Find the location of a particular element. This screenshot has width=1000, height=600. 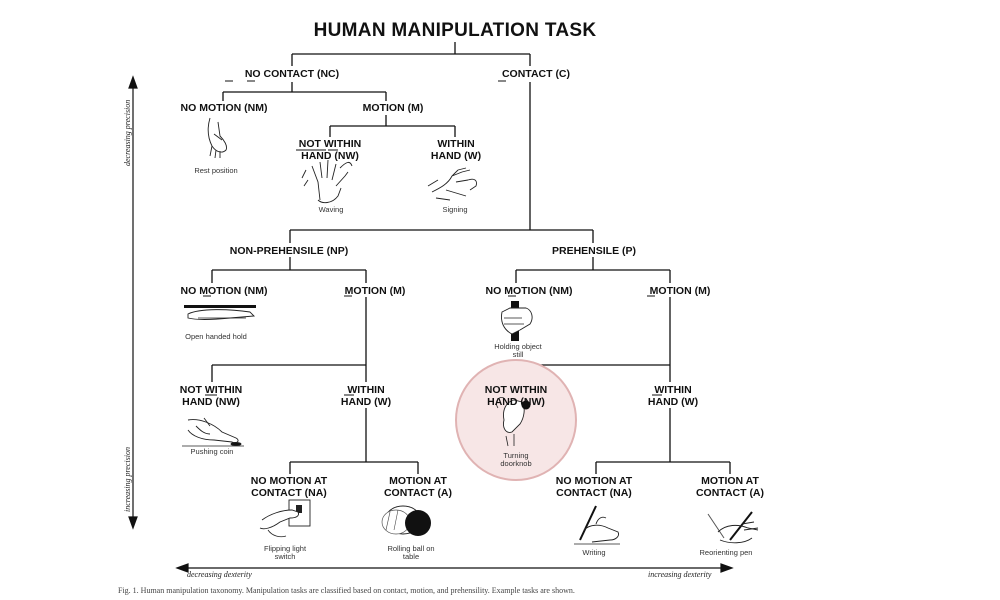

signing-illustration is located at coordinates (452, 184).